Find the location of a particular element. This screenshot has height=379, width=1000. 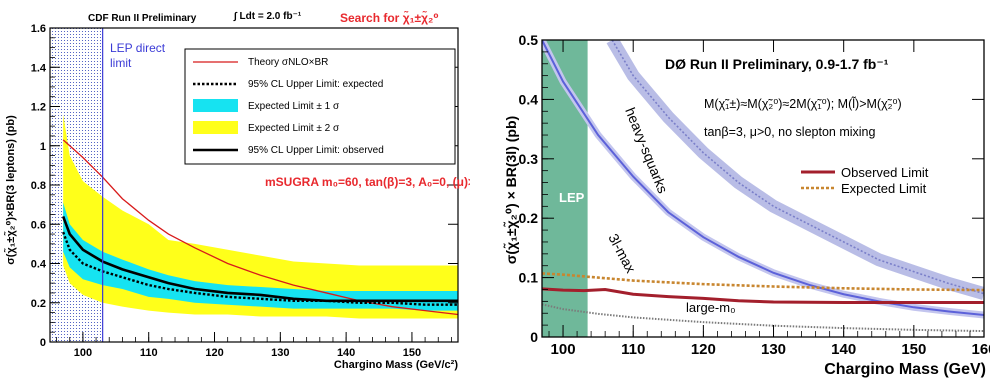

d0-x-tick-label: 100 is located at coordinates (563, 349).